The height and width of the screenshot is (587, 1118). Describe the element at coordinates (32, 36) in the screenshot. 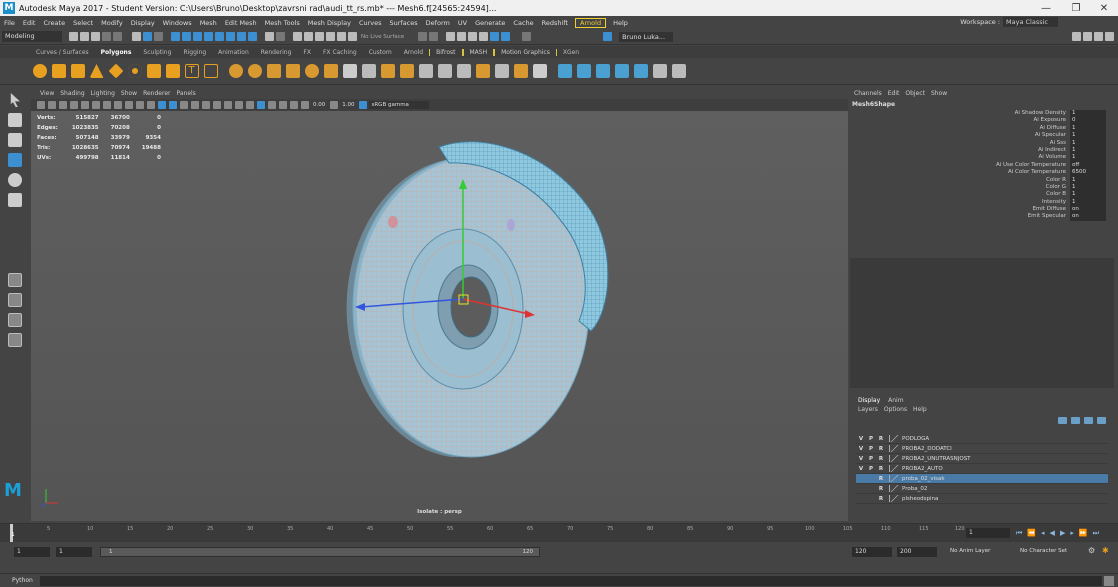

I see `menu-set-dropdown: Modeling` at that location.